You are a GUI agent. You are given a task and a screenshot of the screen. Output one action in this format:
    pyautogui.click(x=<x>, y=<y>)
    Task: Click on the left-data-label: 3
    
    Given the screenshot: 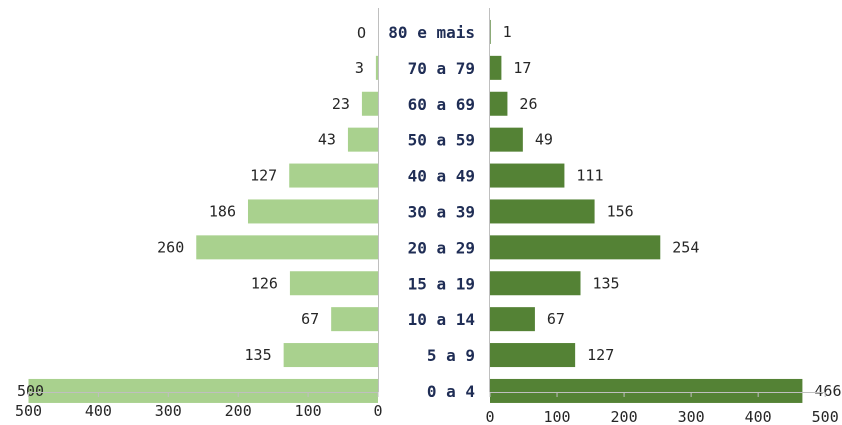 What is the action you would take?
    pyautogui.click(x=359, y=68)
    